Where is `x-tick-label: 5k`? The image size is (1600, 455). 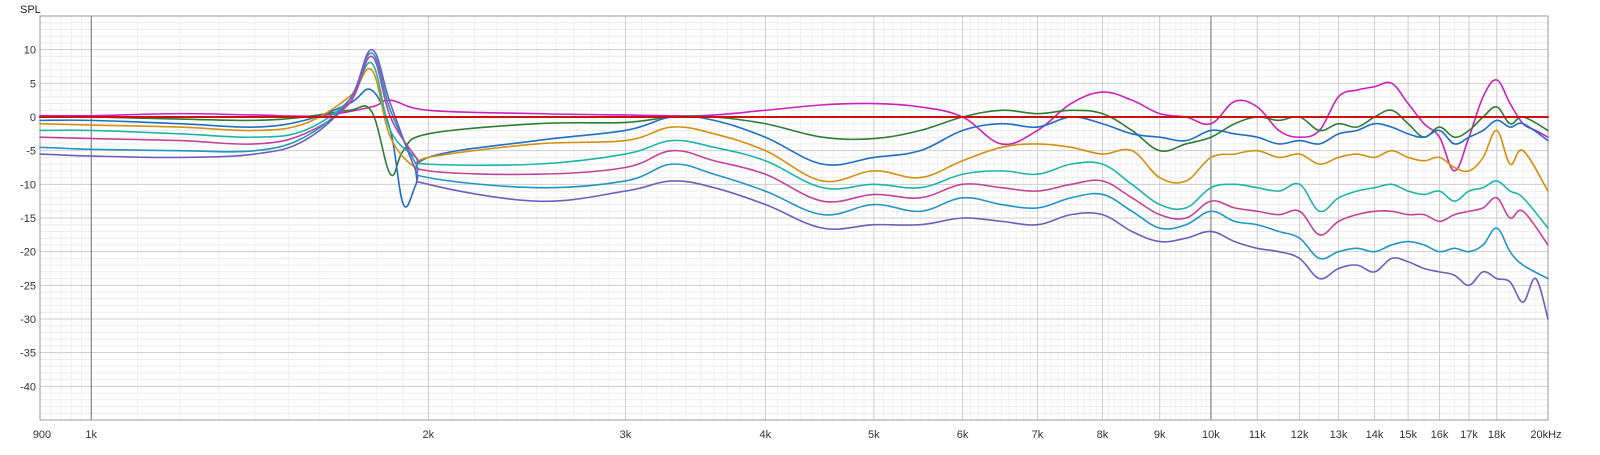 x-tick-label: 5k is located at coordinates (874, 435).